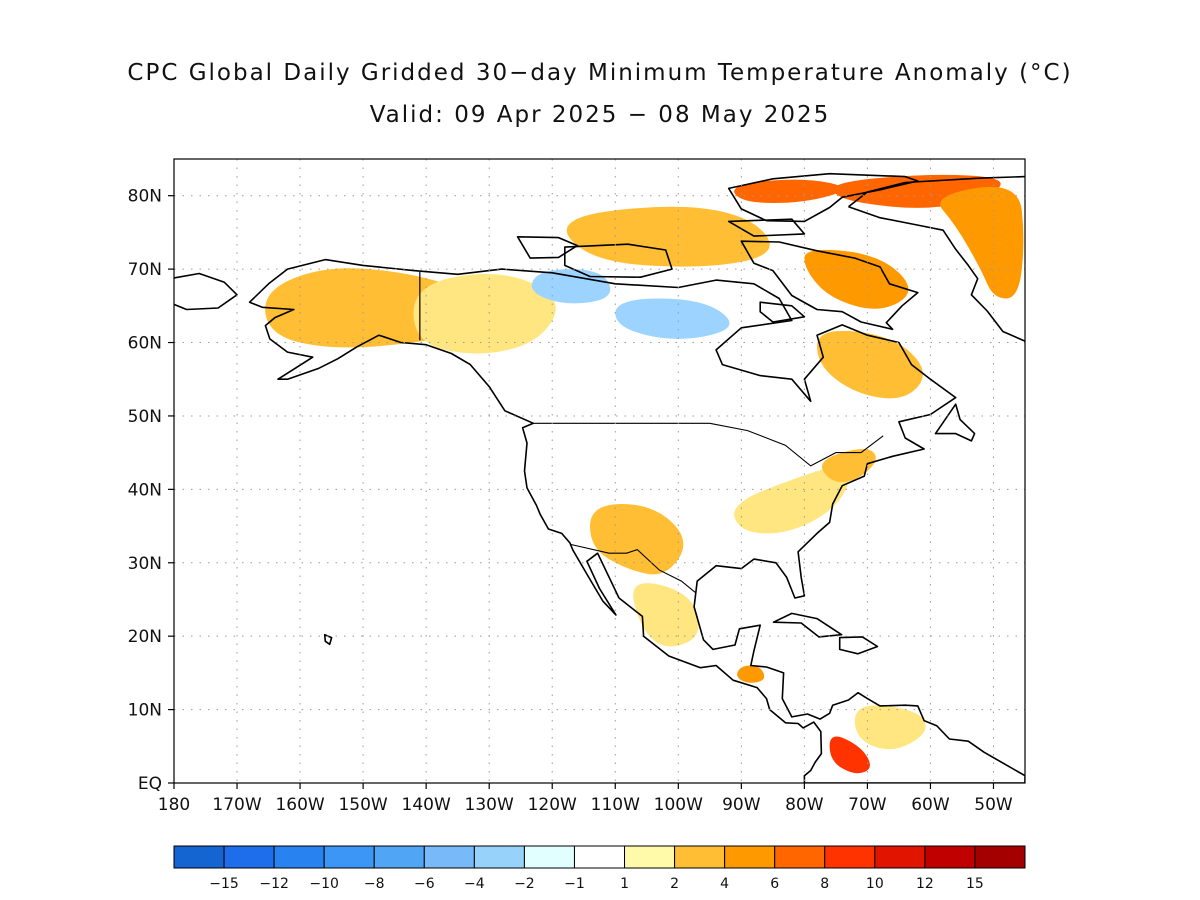 Image resolution: width=1200 pixels, height=900 pixels. Describe the element at coordinates (374, 884) in the screenshot. I see `colorbar-label: −8` at that location.